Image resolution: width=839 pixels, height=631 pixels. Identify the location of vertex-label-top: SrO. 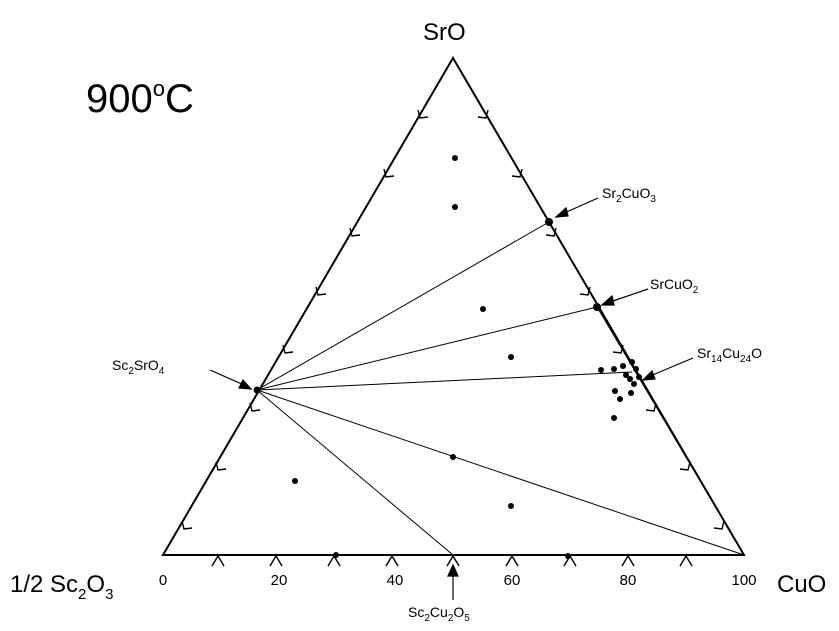
(444, 32).